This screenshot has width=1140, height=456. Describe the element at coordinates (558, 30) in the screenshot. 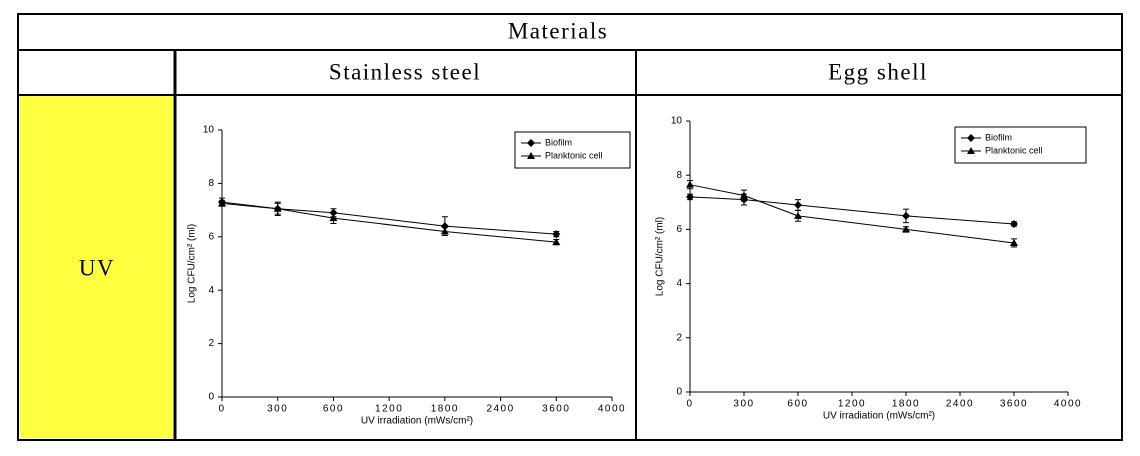

I see `table-header: Materials` at that location.